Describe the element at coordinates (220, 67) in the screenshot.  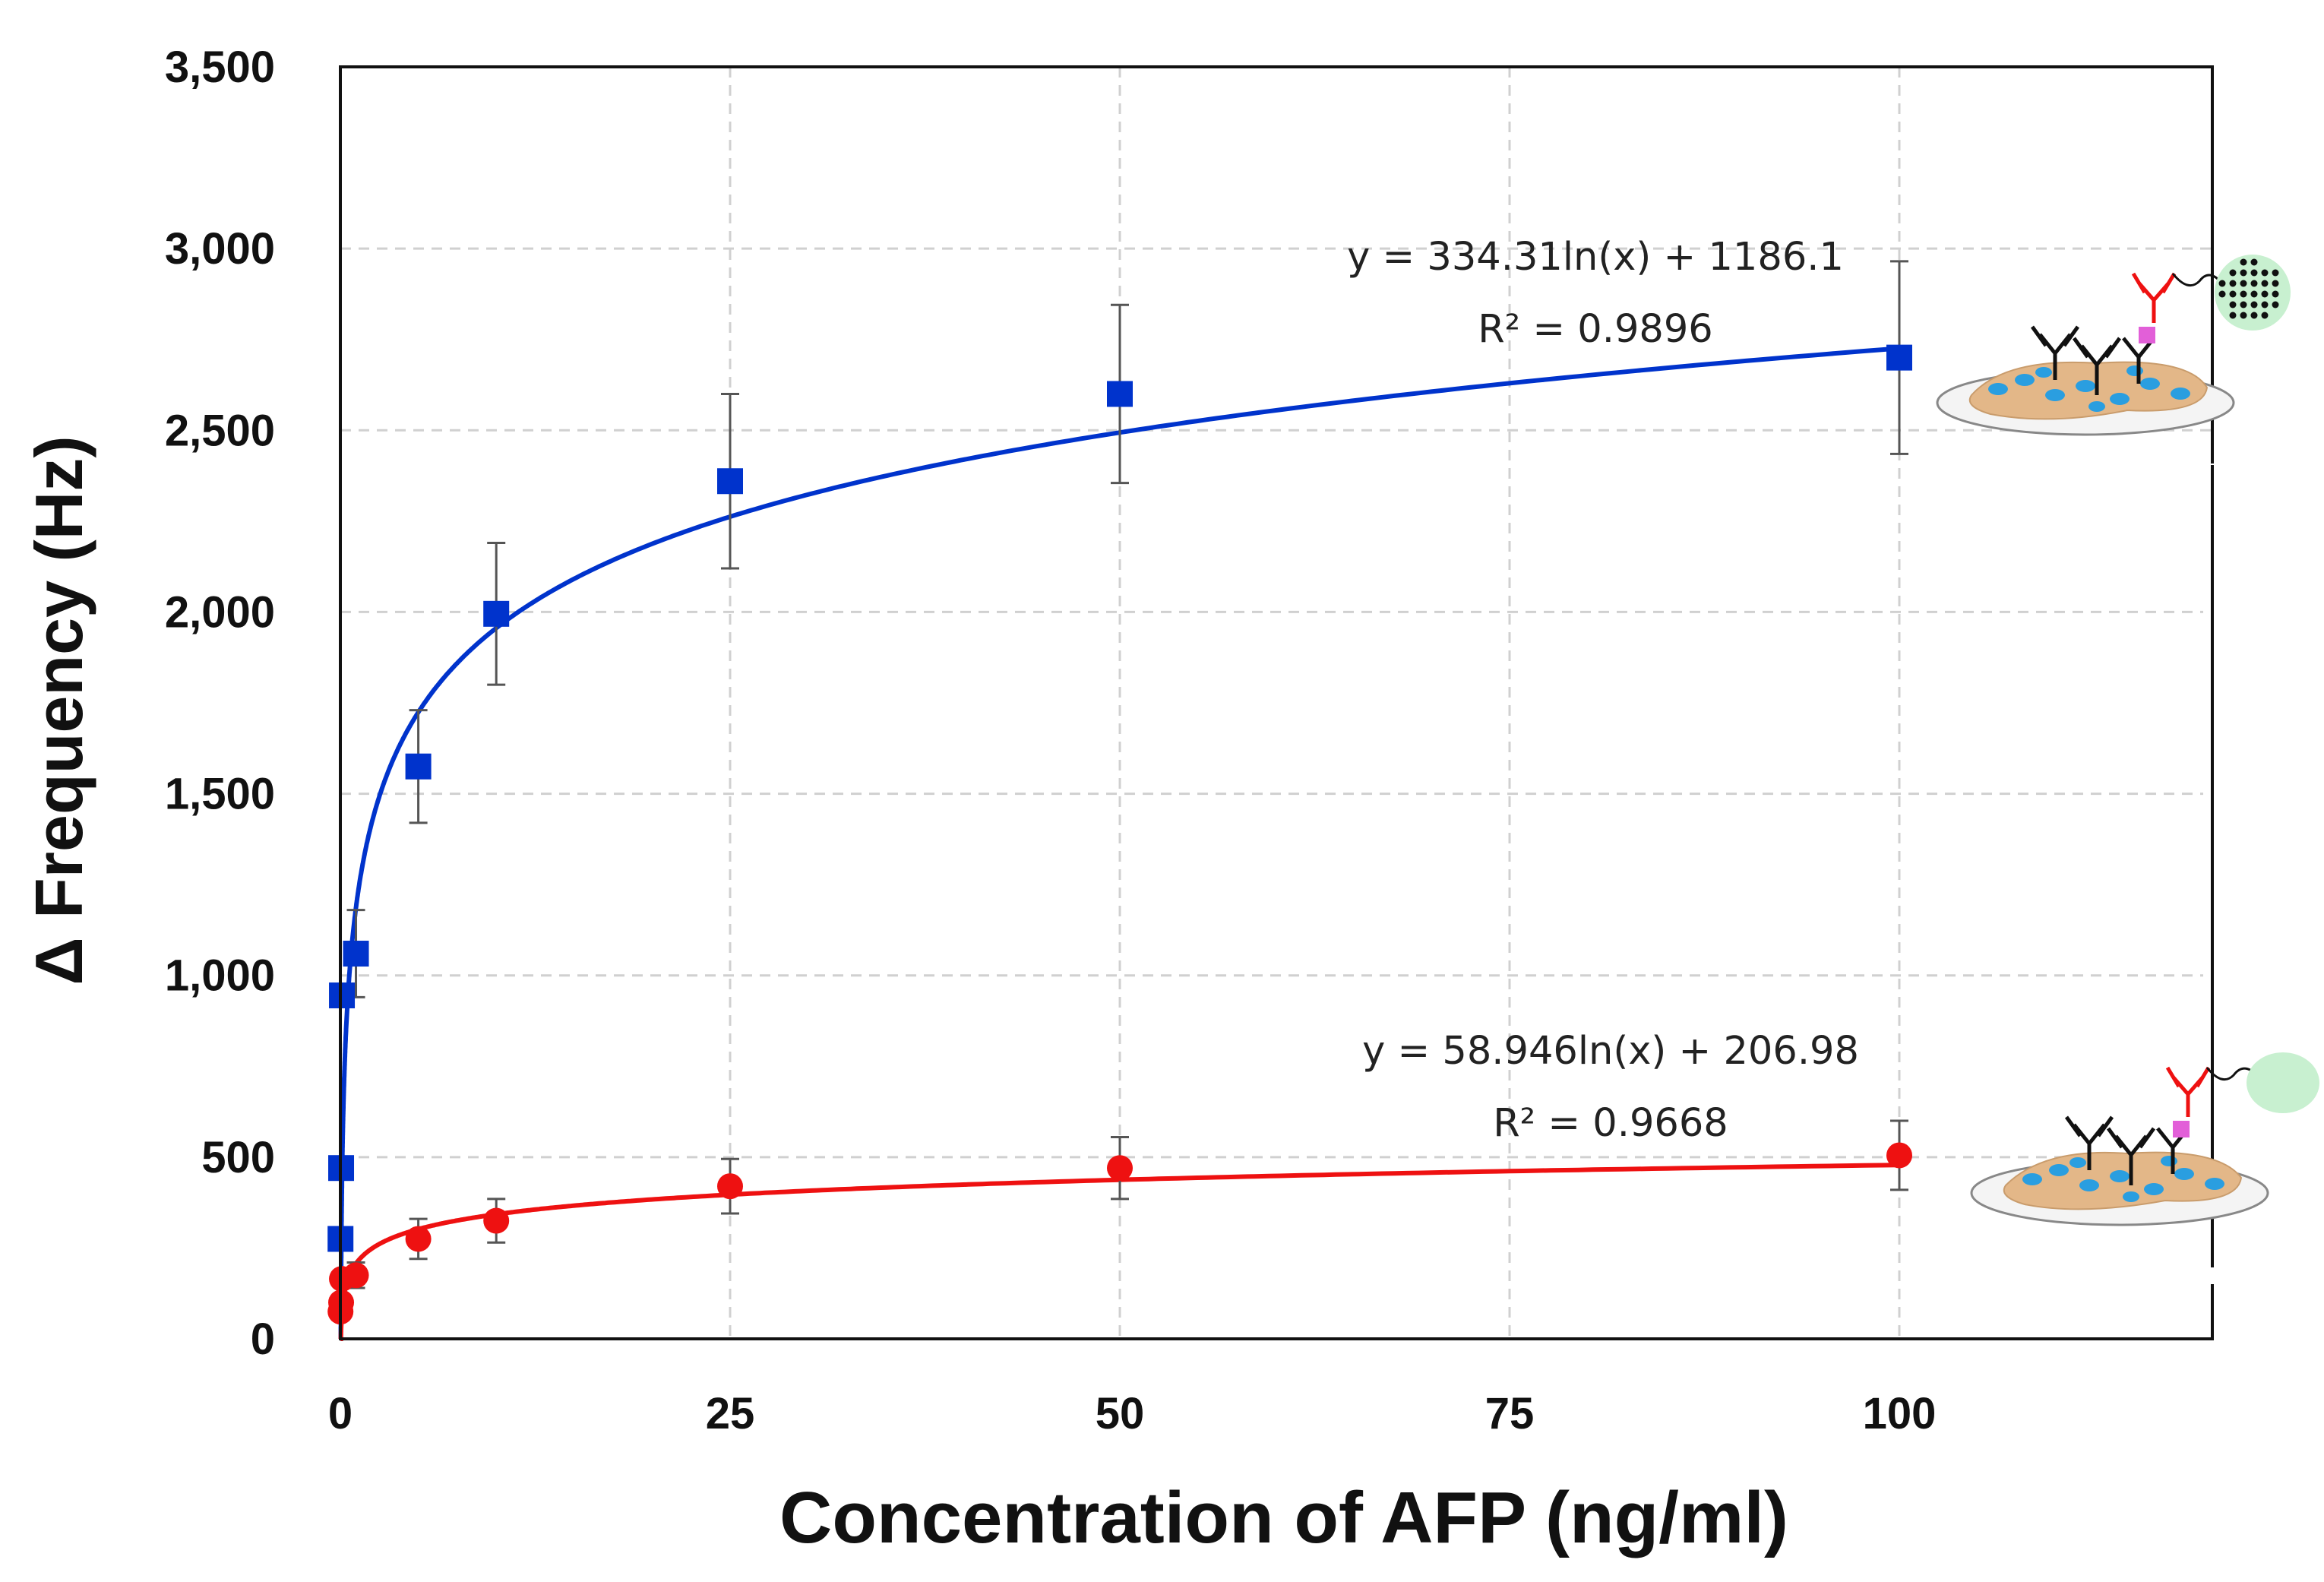
I see `y-tick-label: 3,500` at that location.